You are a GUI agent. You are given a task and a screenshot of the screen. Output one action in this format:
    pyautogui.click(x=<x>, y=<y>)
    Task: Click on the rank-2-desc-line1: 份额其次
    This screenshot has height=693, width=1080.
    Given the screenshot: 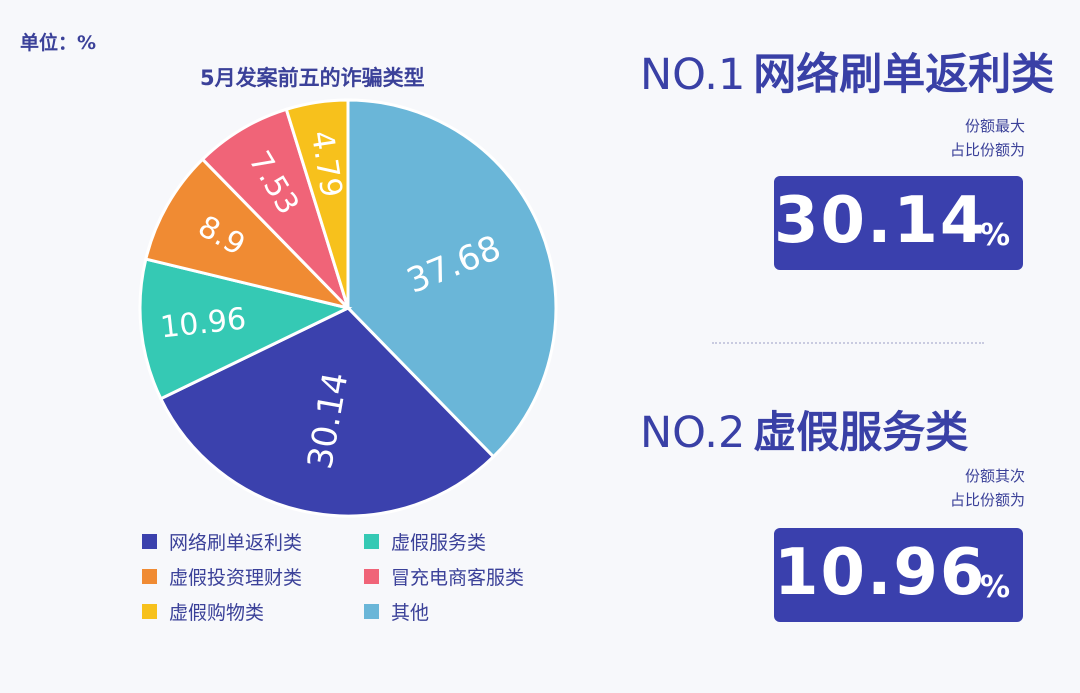 What is the action you would take?
    pyautogui.click(x=994, y=476)
    